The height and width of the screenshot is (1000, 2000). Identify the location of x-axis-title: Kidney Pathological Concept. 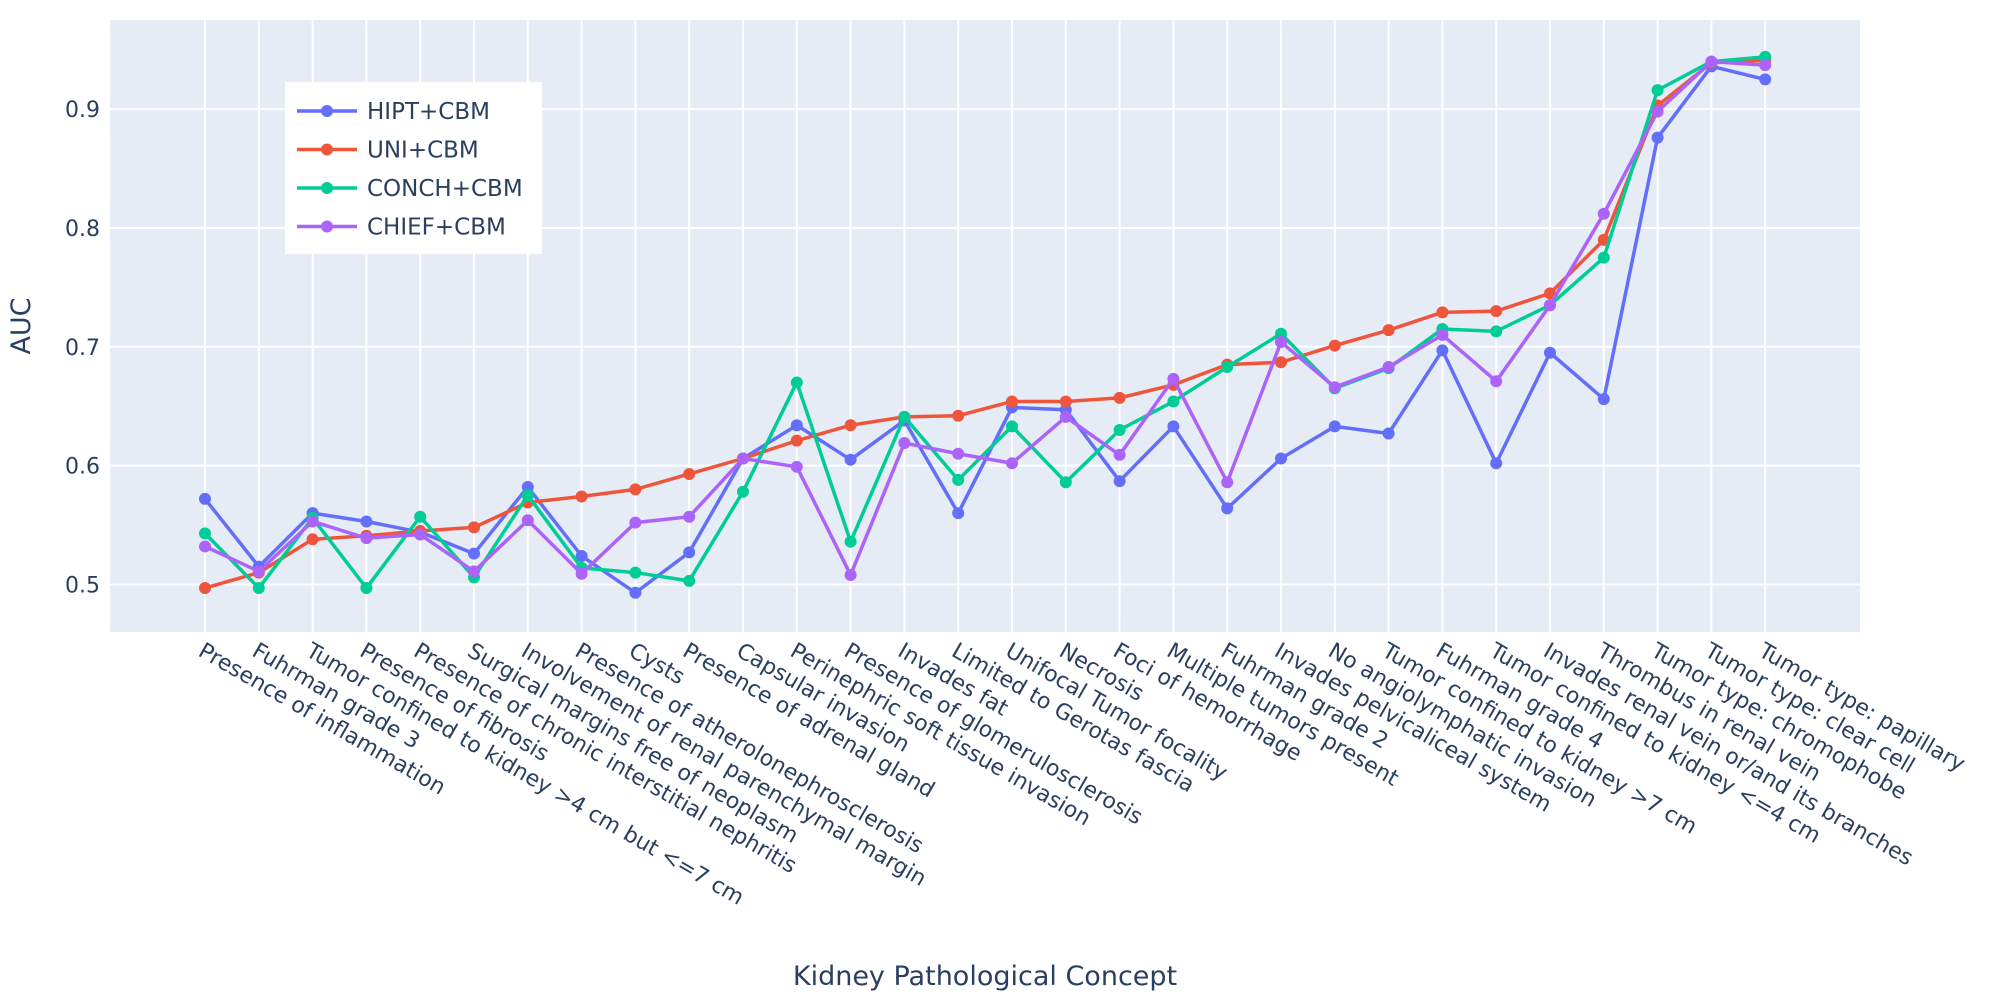
(985, 976).